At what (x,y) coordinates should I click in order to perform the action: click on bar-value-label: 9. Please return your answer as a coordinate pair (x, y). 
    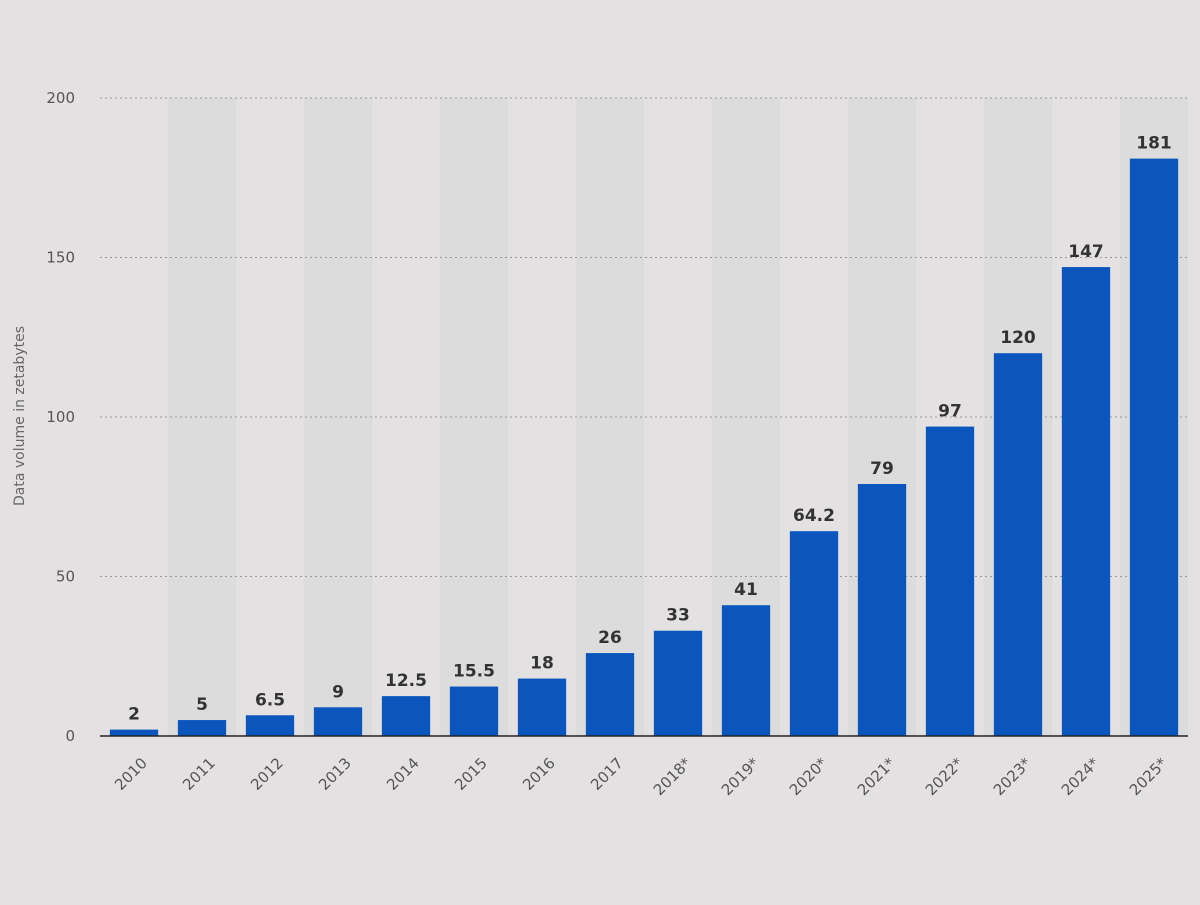
    Looking at the image, I should click on (338, 692).